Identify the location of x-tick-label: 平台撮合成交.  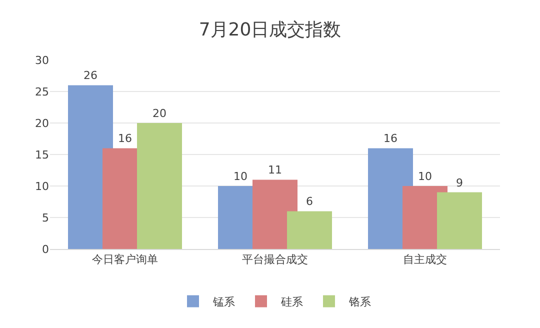
(275, 259).